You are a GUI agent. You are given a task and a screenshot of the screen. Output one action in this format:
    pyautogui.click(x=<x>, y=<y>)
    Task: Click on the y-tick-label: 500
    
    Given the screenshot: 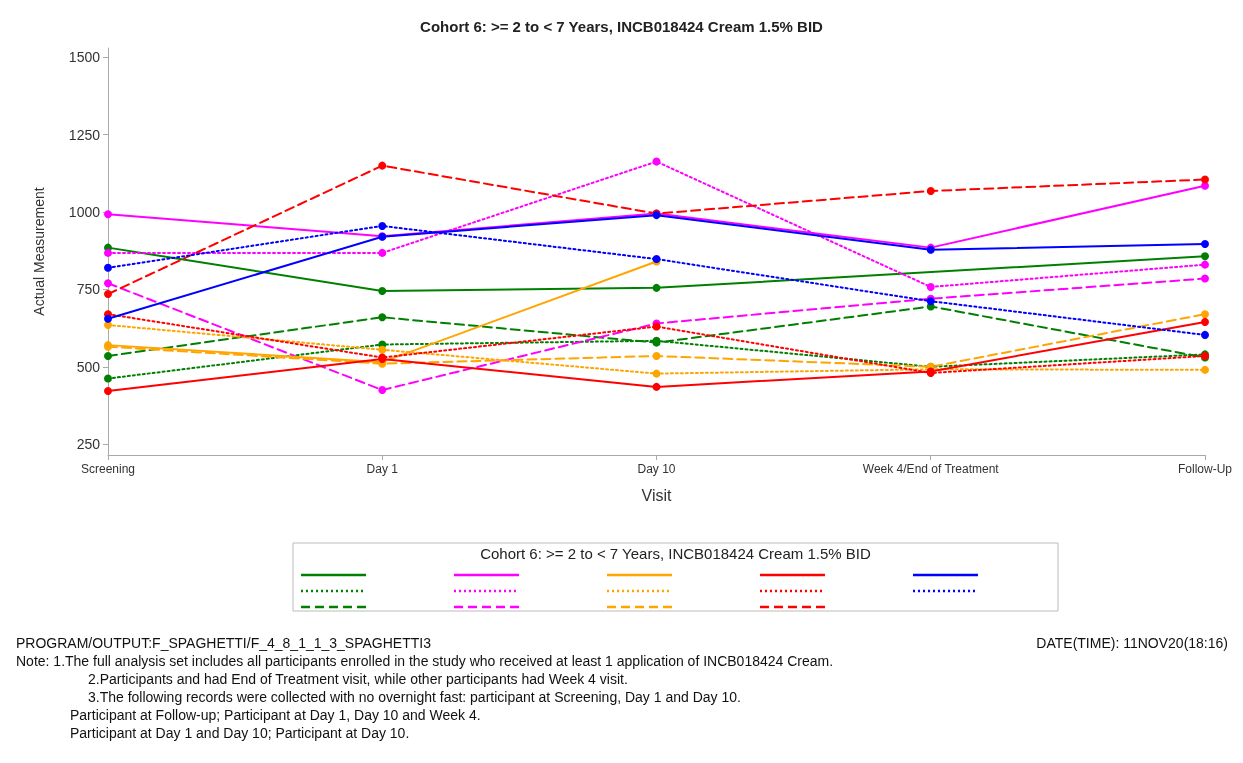 What is the action you would take?
    pyautogui.click(x=88, y=366)
    